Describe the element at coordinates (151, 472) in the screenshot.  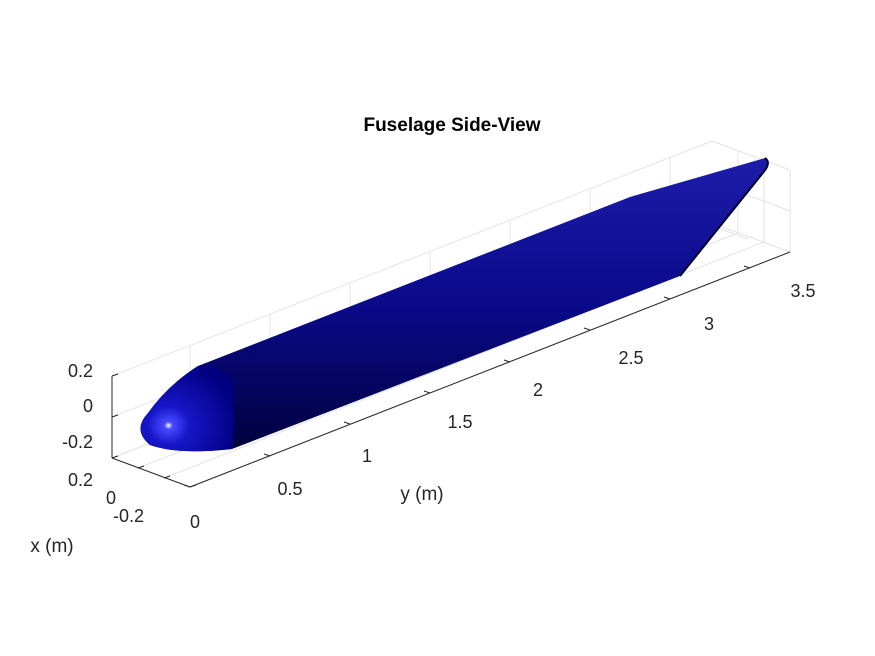
I see `x-axis-line` at that location.